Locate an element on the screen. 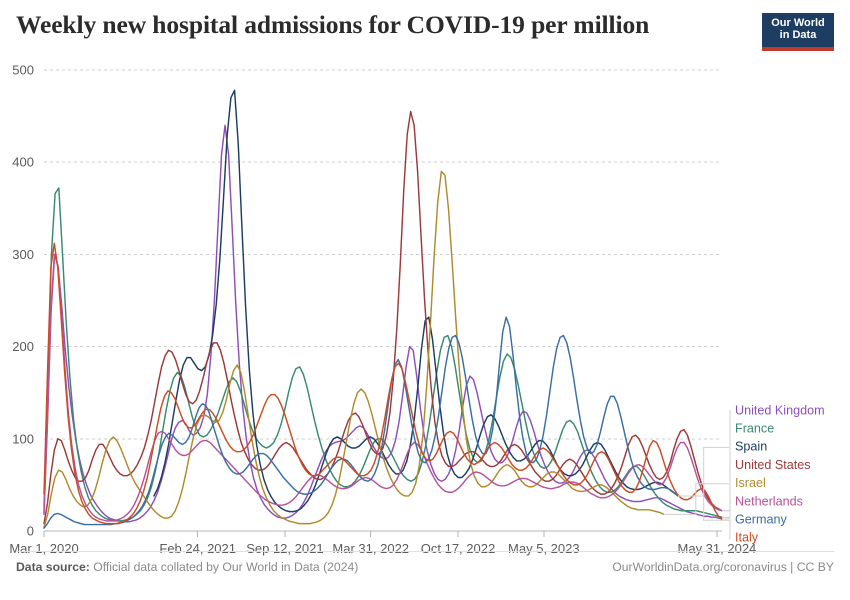 The width and height of the screenshot is (850, 600). x-tick-label: May 31, 2024 is located at coordinates (717, 548).